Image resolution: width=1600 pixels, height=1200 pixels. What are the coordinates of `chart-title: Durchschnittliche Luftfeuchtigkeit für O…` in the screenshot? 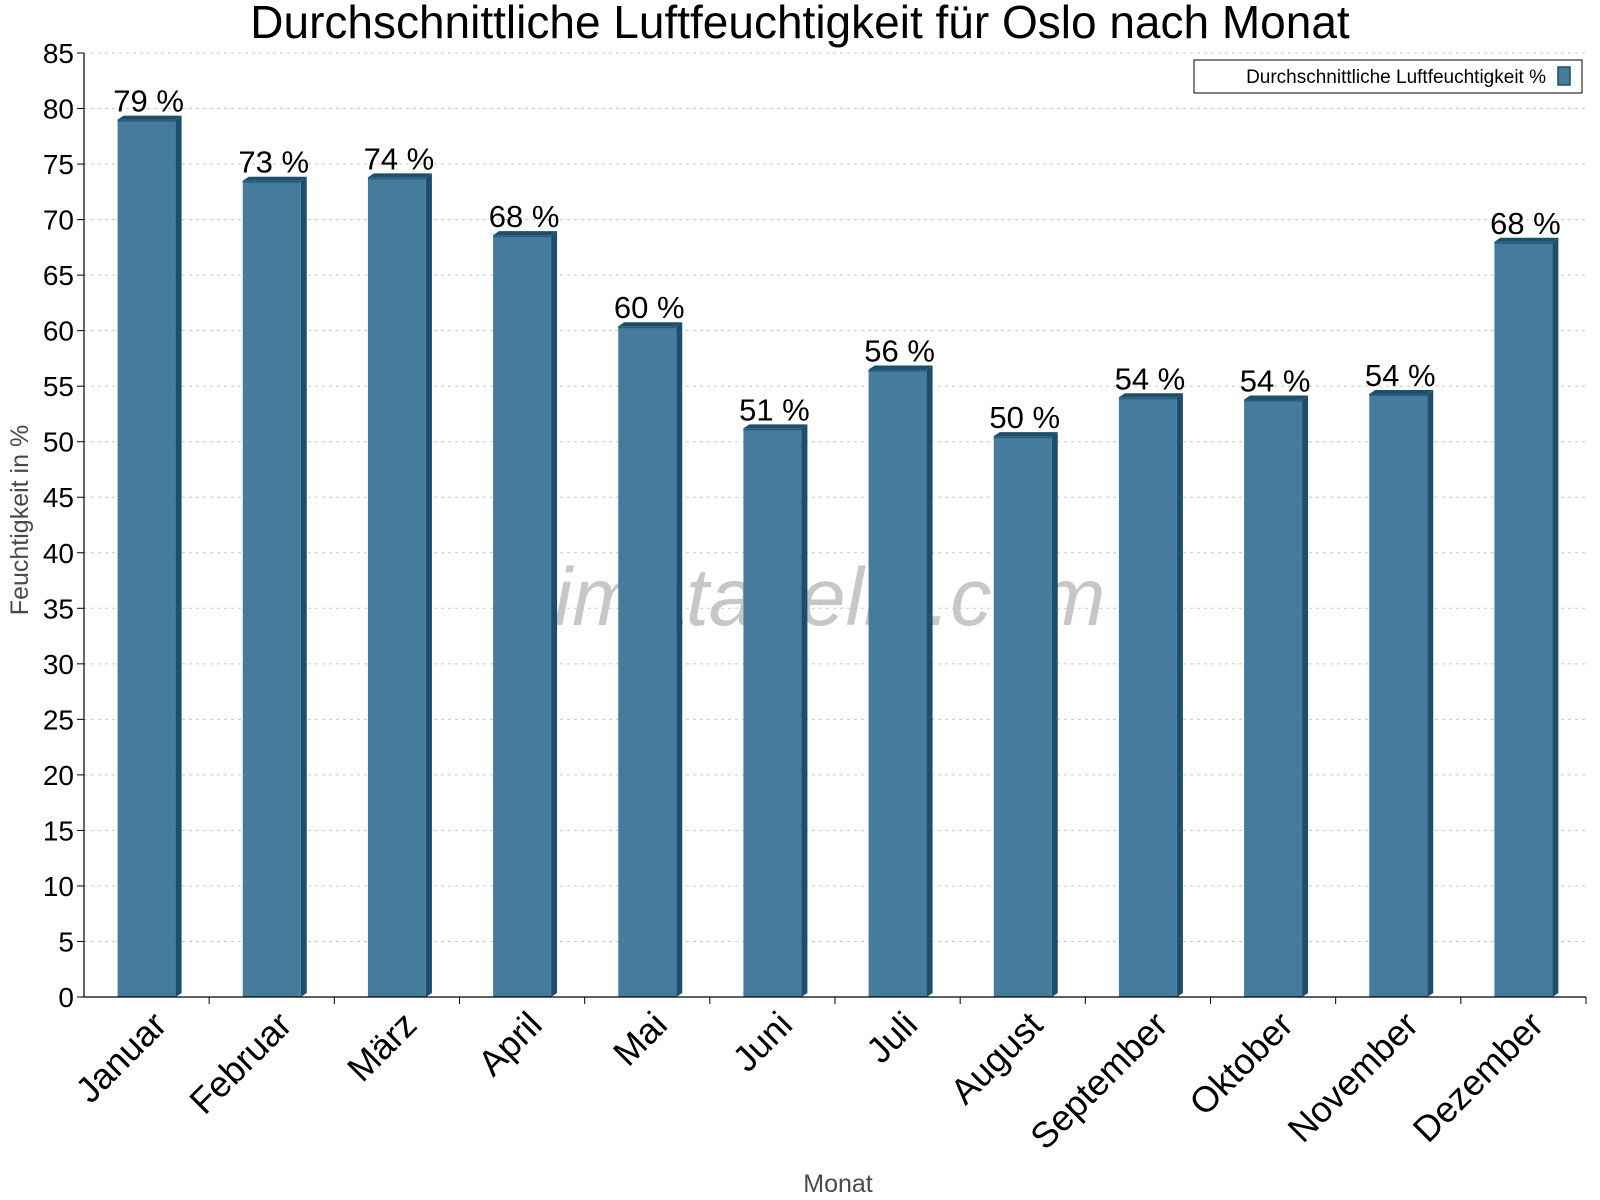 It's located at (800, 24).